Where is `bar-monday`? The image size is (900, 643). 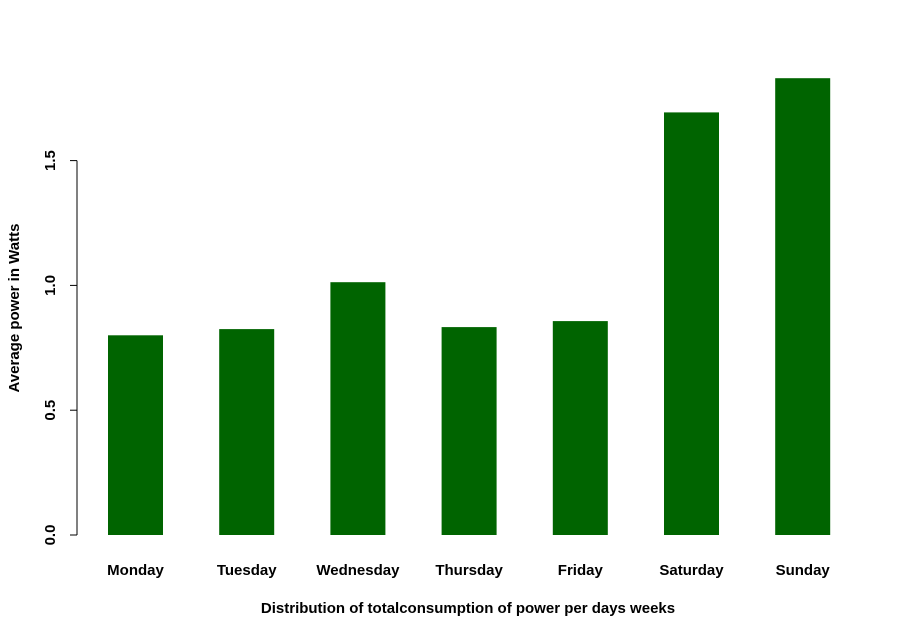
bar-monday is located at coordinates (135, 435).